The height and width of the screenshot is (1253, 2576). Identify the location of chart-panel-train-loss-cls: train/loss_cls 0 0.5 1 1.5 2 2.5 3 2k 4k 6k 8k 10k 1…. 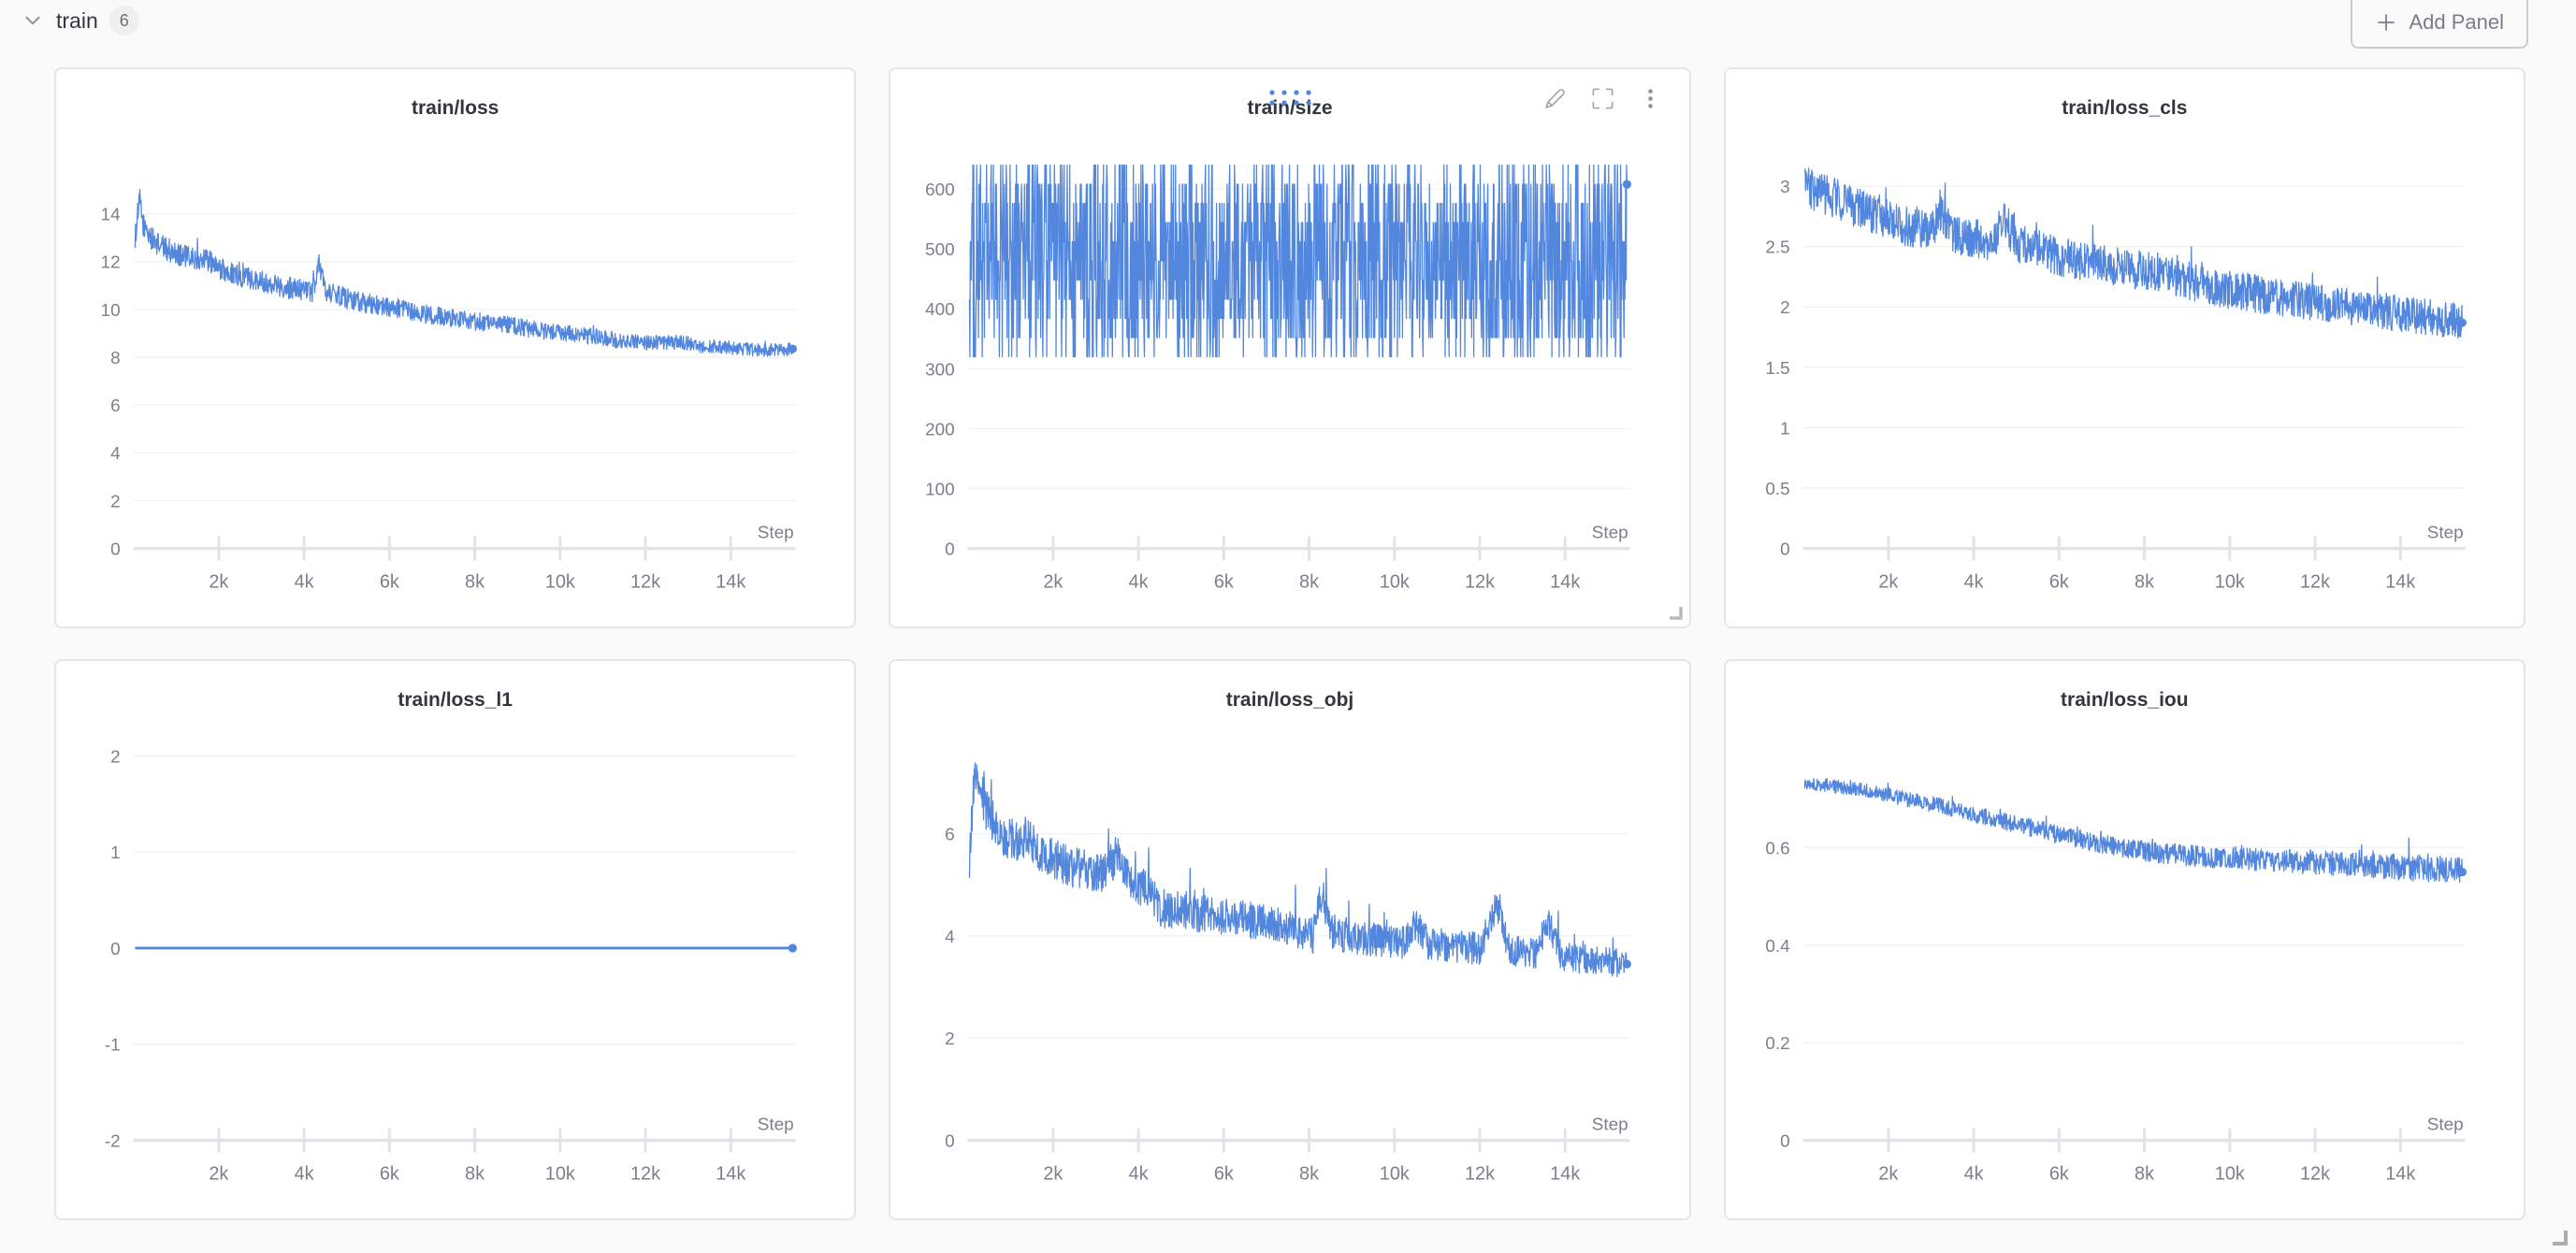
(2124, 347).